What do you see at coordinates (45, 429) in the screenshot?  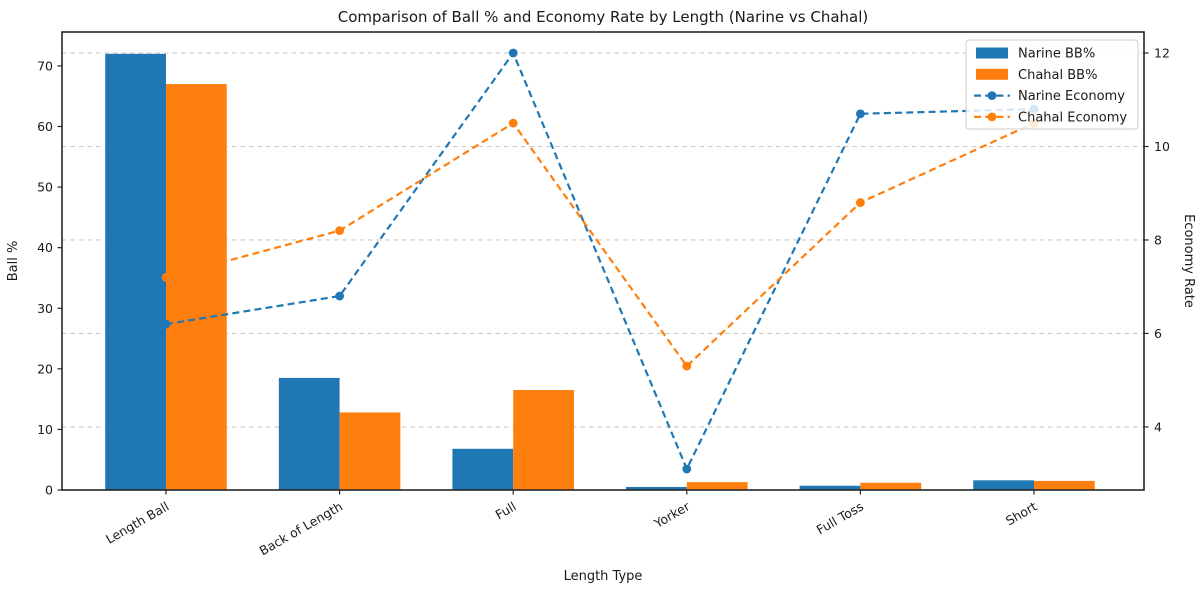 I see `y-tick-left-10: 10` at bounding box center [45, 429].